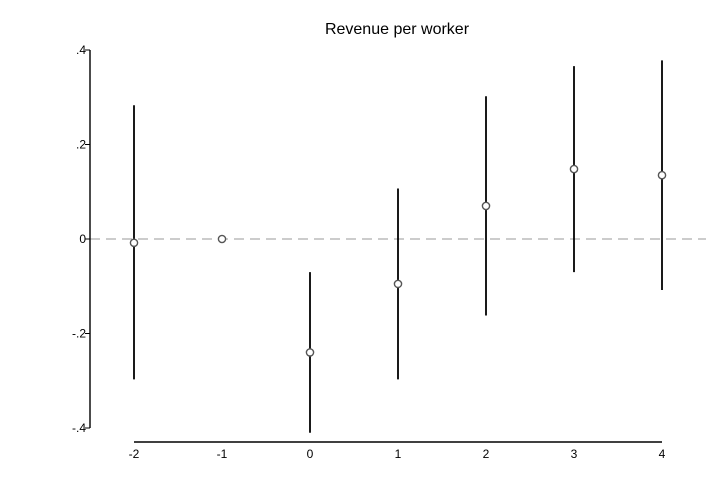 The image size is (723, 482). Describe the element at coordinates (486, 454) in the screenshot. I see `x-tick-label: 2` at that location.